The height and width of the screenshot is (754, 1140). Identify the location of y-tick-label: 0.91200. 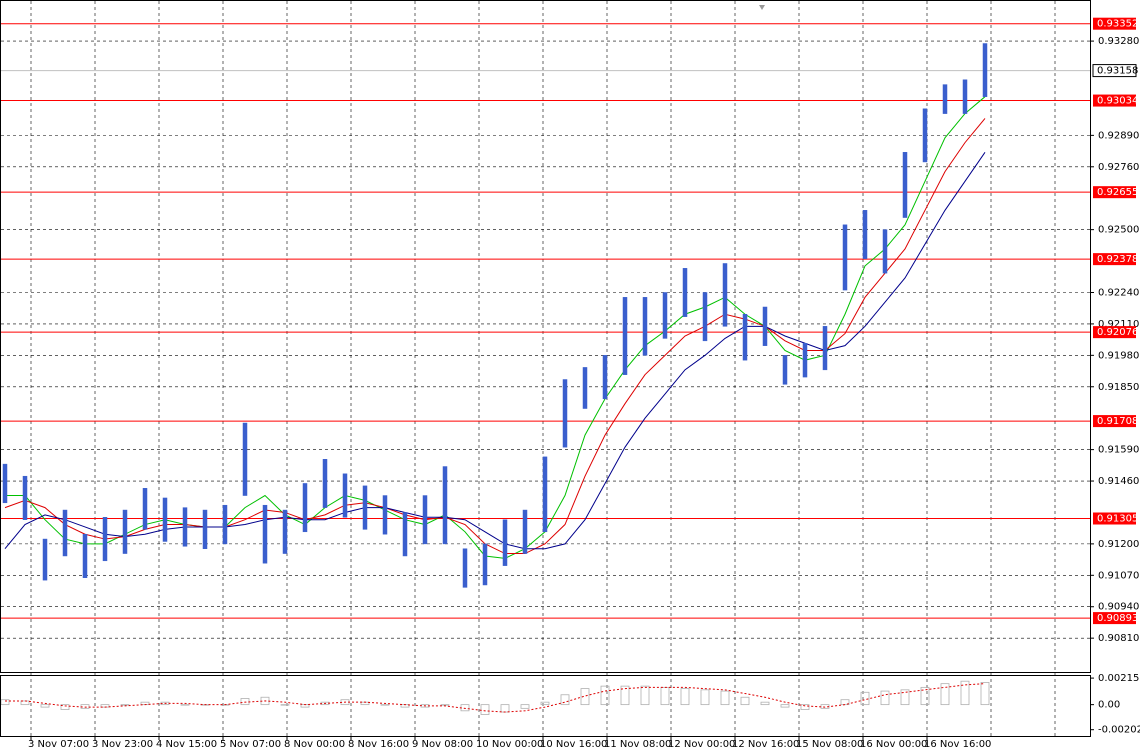
(1118, 544).